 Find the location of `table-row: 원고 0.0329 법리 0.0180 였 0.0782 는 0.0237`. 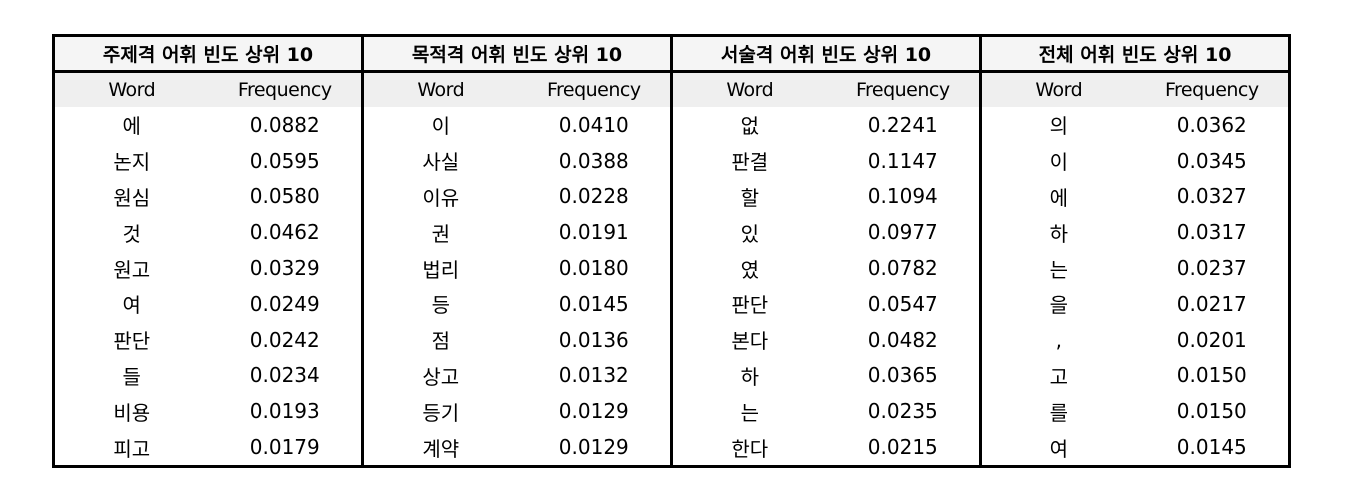

table-row: 원고 0.0329 법리 0.0180 였 0.0782 는 0.0237 is located at coordinates (672, 268).